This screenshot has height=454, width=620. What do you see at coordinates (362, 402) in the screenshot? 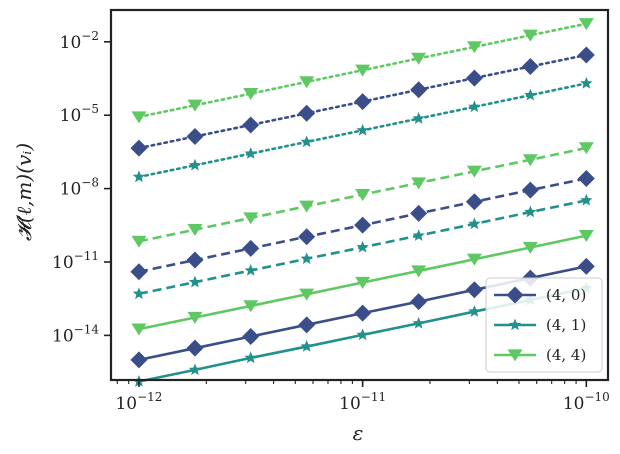
I see `x-tick-label: 10−11` at bounding box center [362, 402].